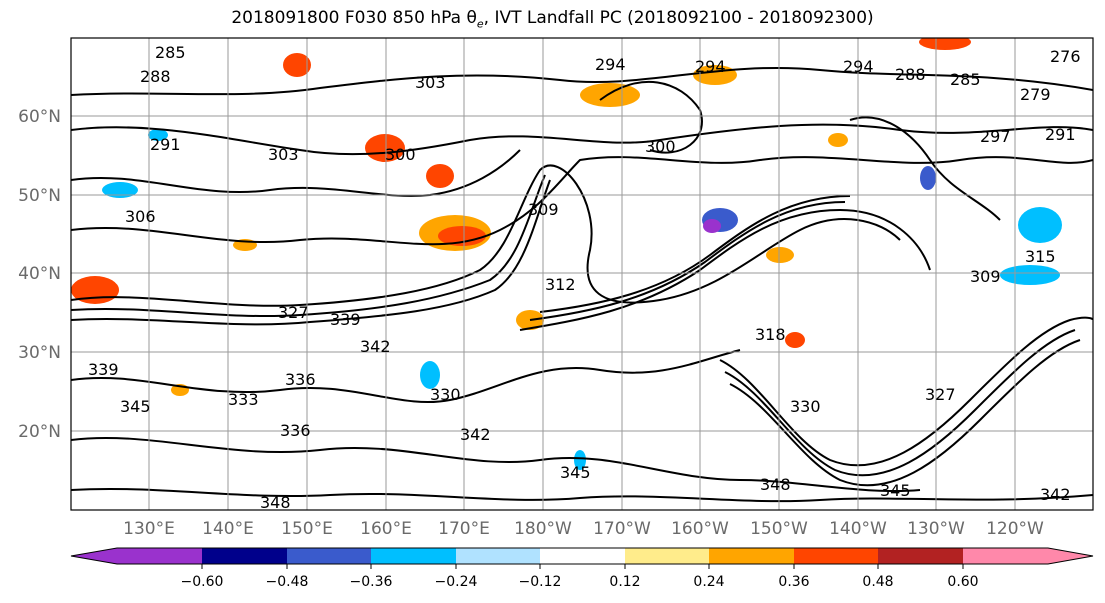 This screenshot has width=1105, height=603. What do you see at coordinates (1035, 94) in the screenshot?
I see `contour-label: 279` at bounding box center [1035, 94].